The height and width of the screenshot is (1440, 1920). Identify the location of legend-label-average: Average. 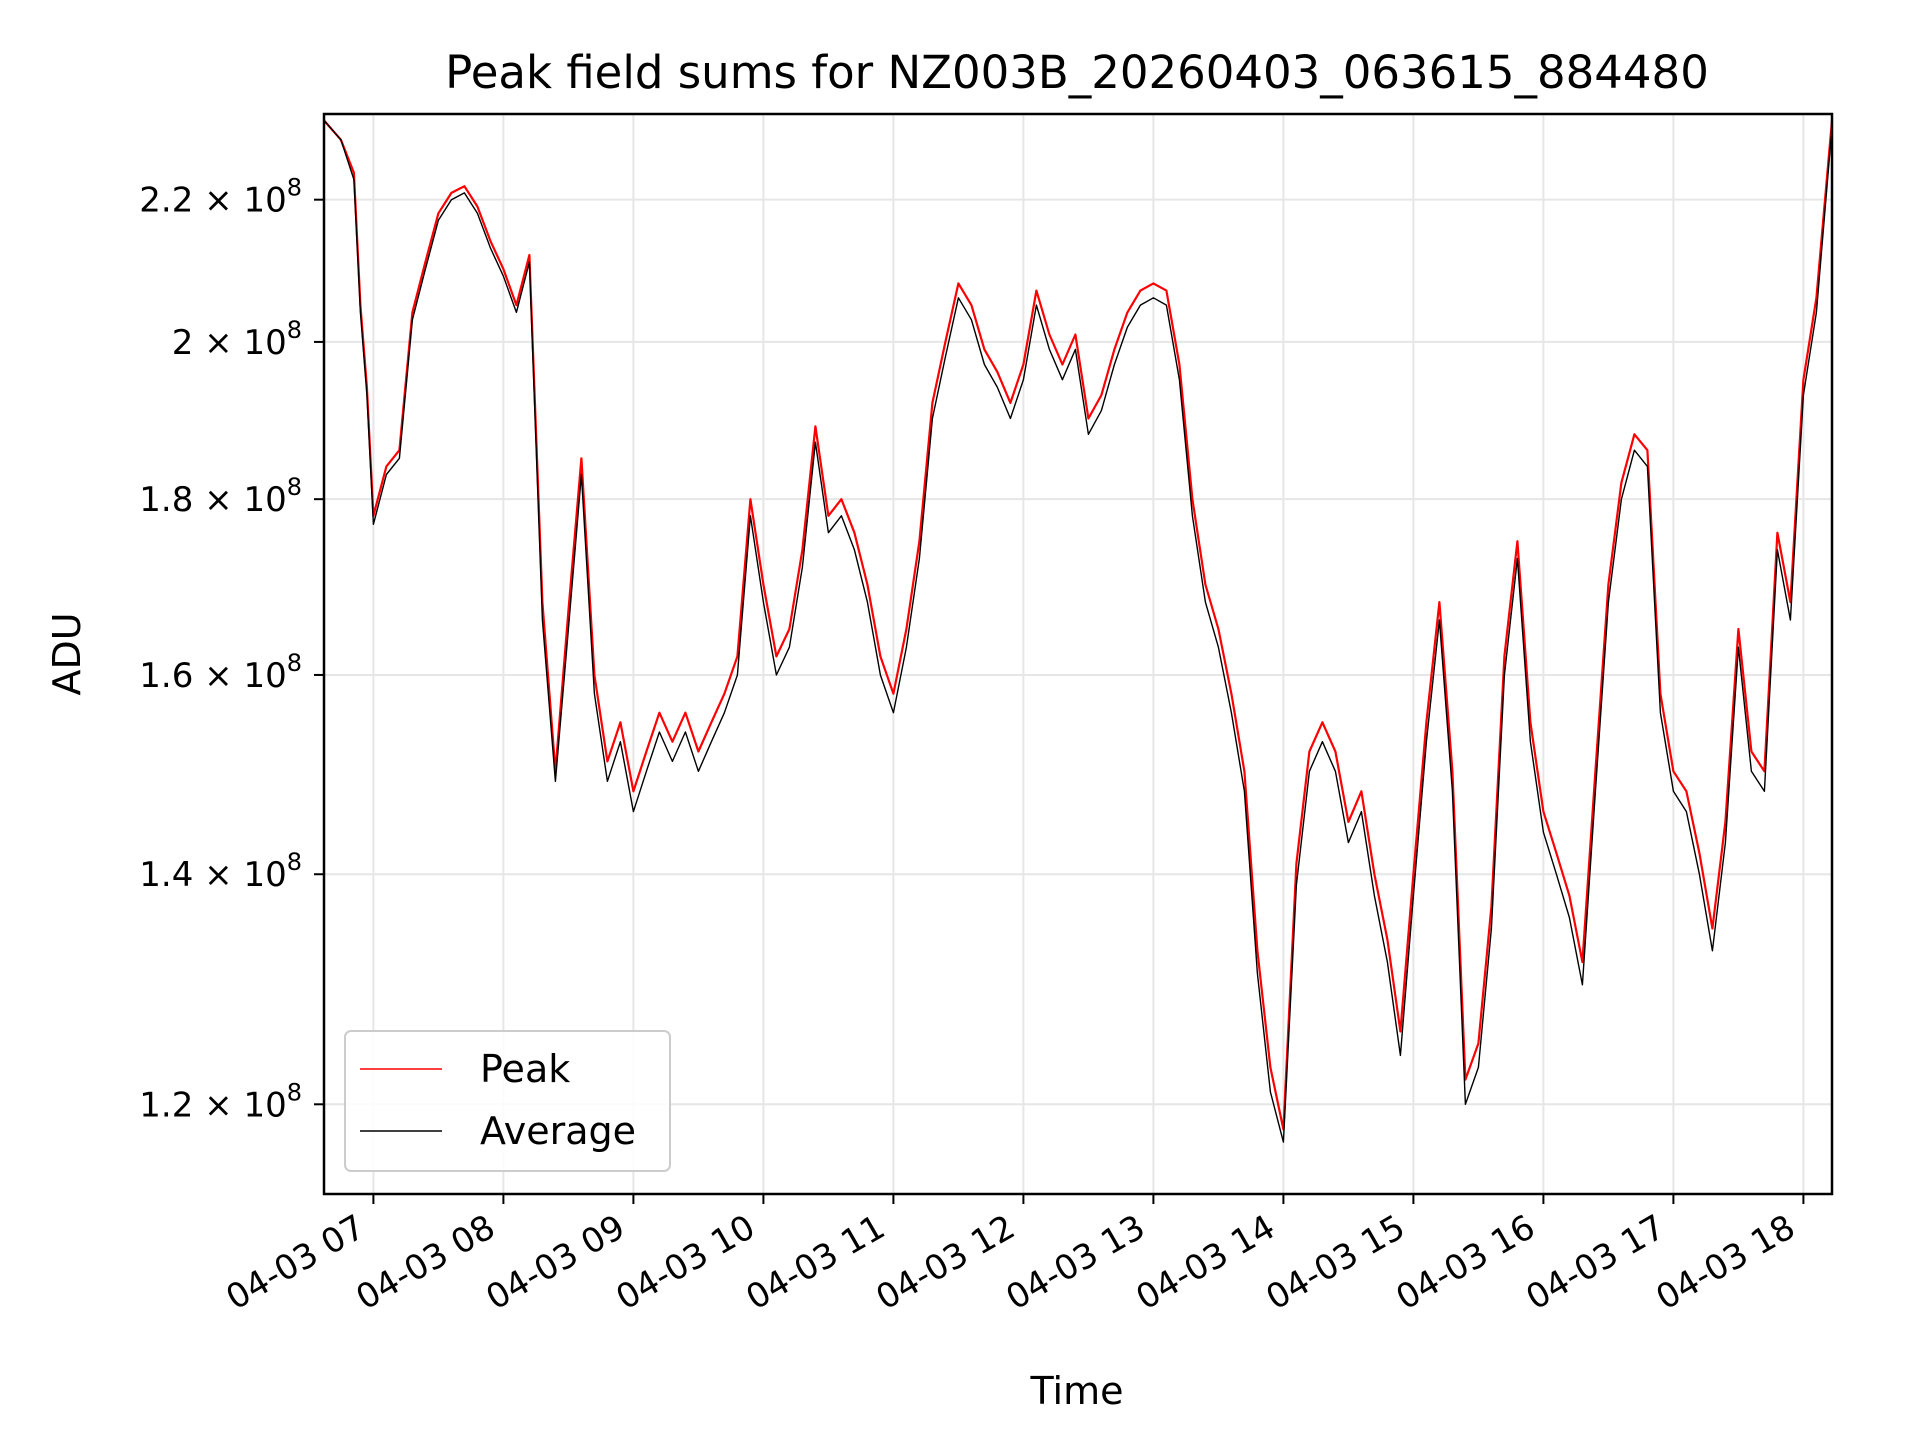
(558, 1131).